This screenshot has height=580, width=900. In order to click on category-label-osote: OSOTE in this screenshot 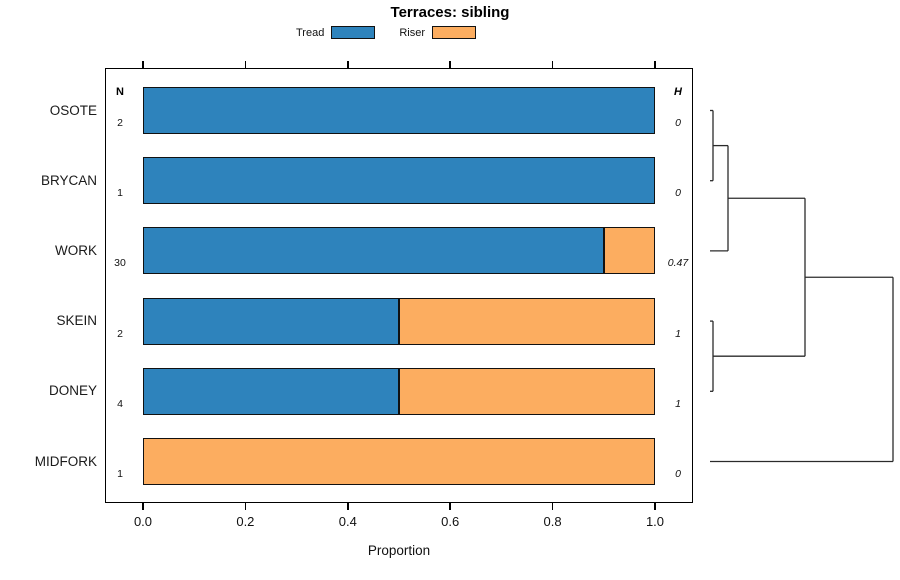, I will do `click(73, 110)`.